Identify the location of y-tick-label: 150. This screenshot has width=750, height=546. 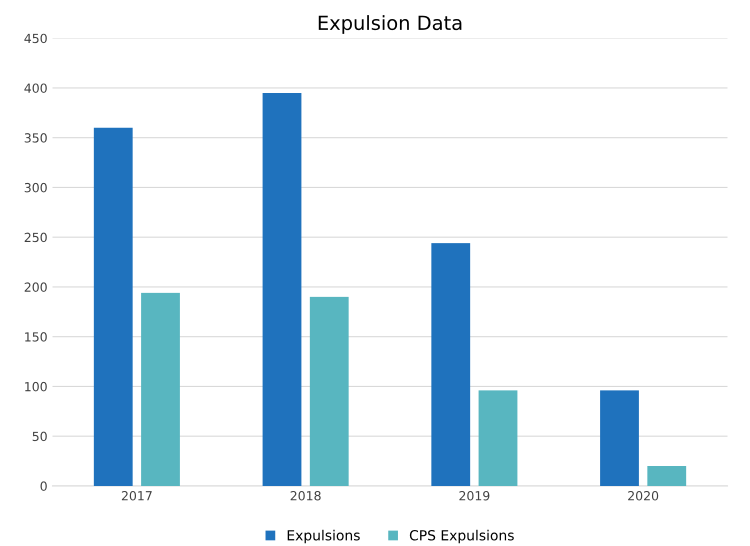
(36, 337).